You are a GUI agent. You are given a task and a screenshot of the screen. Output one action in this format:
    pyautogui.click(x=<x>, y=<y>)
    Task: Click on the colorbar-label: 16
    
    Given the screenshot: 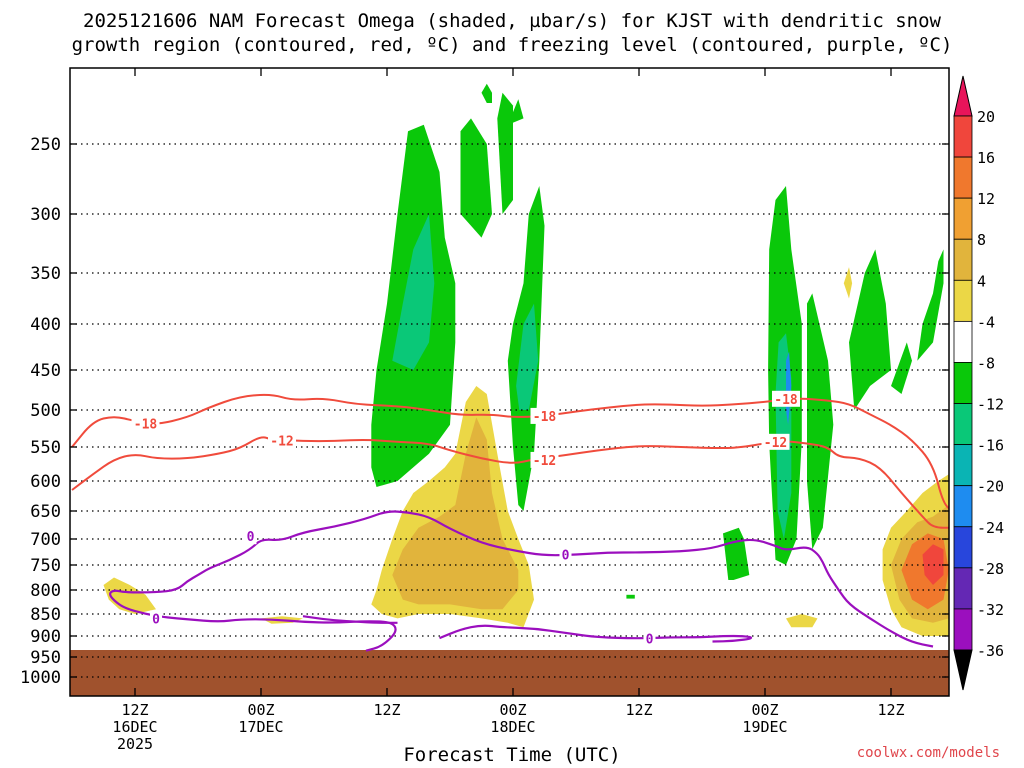 What is the action you would take?
    pyautogui.click(x=986, y=158)
    